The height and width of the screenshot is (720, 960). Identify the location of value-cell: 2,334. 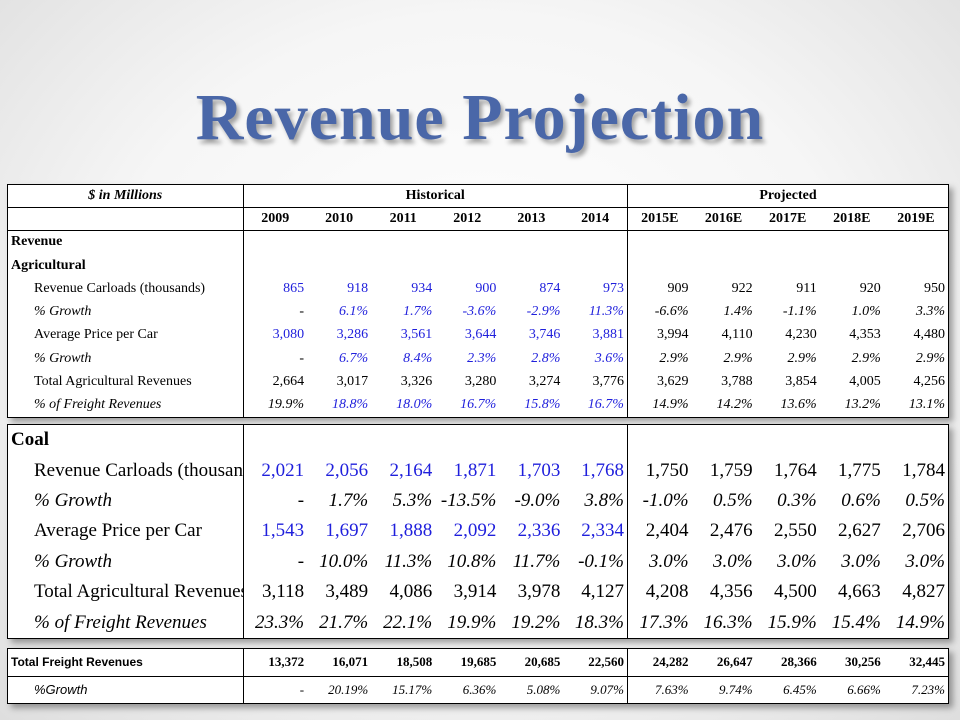
(602, 531).